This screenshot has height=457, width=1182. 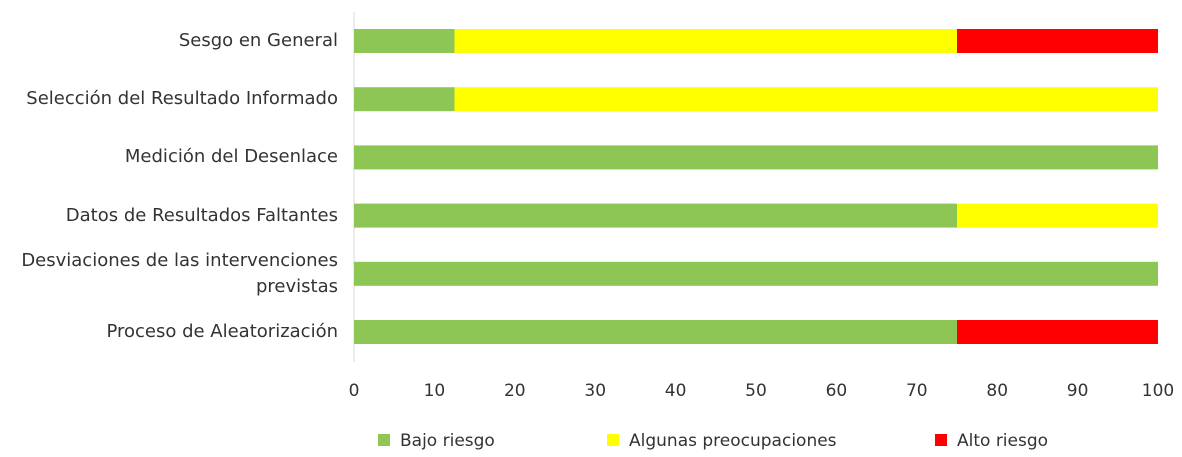 What do you see at coordinates (447, 441) in the screenshot?
I see `legend-label: Bajo riesgo` at bounding box center [447, 441].